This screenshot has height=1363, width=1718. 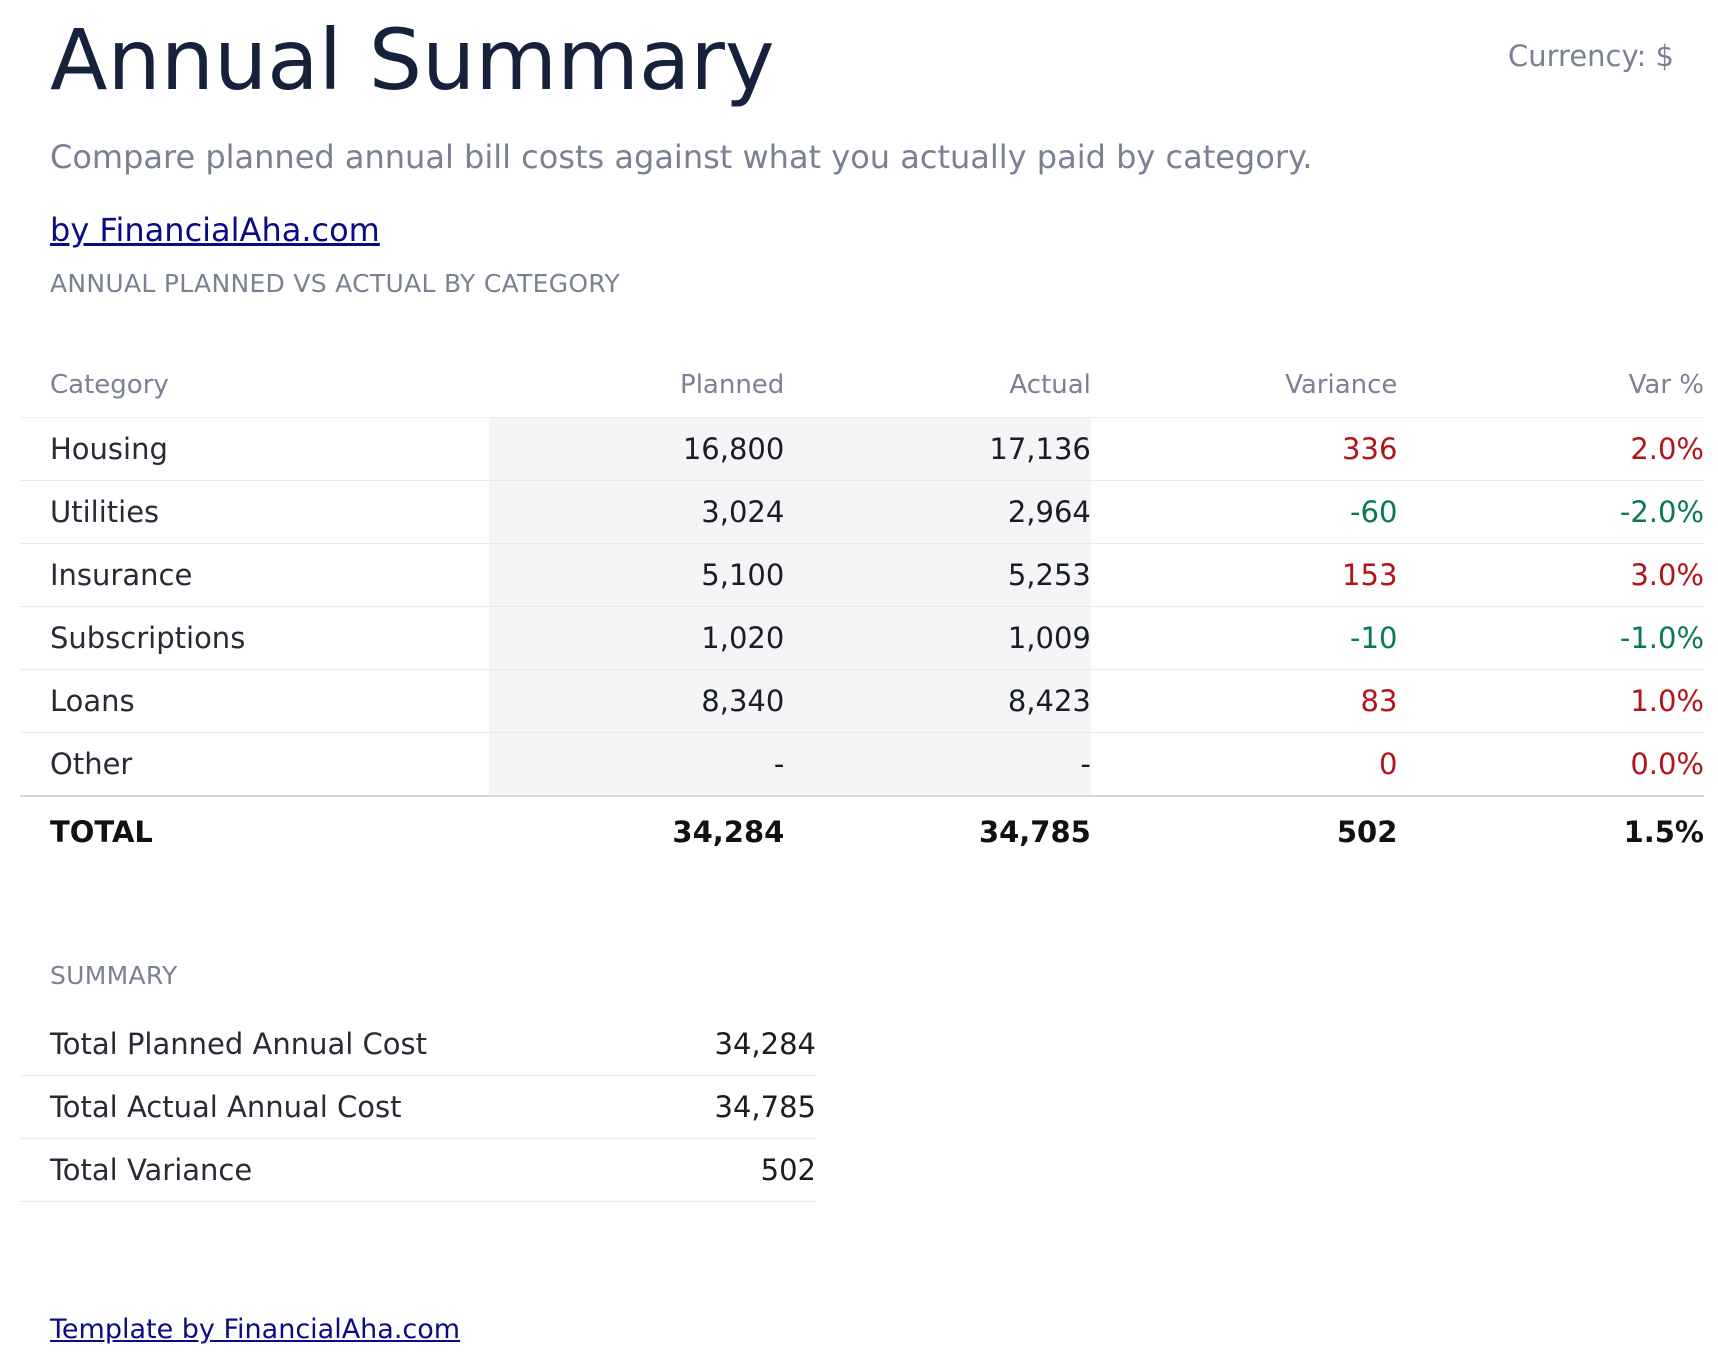 What do you see at coordinates (1663, 832) in the screenshot?
I see `total-var-pct: 1.5%` at bounding box center [1663, 832].